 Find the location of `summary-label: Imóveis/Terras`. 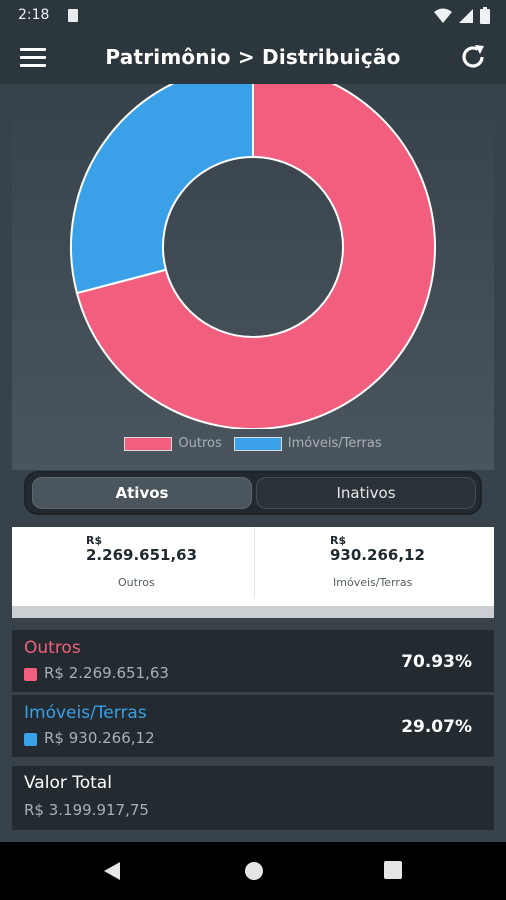

summary-label: Imóveis/Terras is located at coordinates (373, 582).